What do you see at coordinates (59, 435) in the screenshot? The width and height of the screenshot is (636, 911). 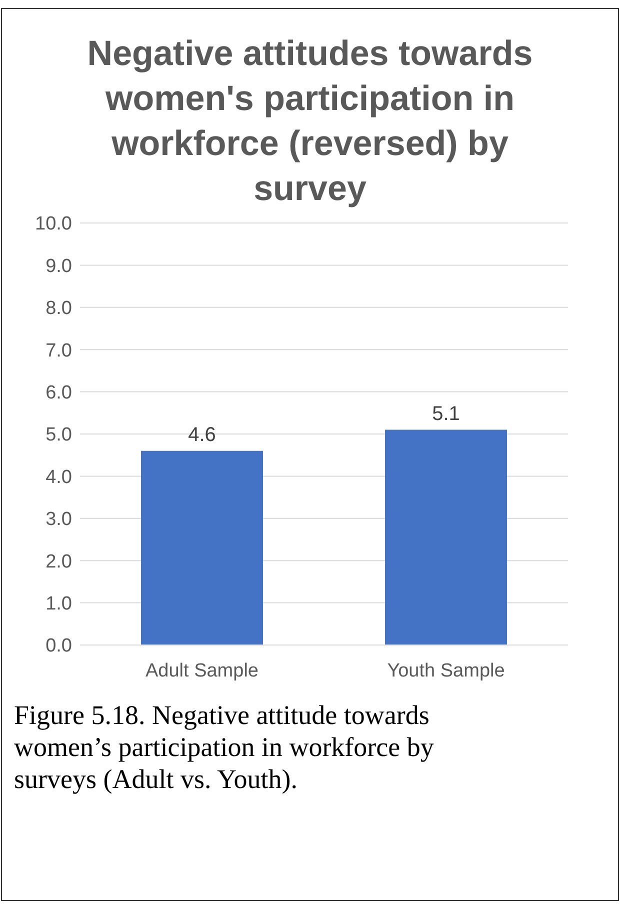 I see `y-tick-label: 5.0` at bounding box center [59, 435].